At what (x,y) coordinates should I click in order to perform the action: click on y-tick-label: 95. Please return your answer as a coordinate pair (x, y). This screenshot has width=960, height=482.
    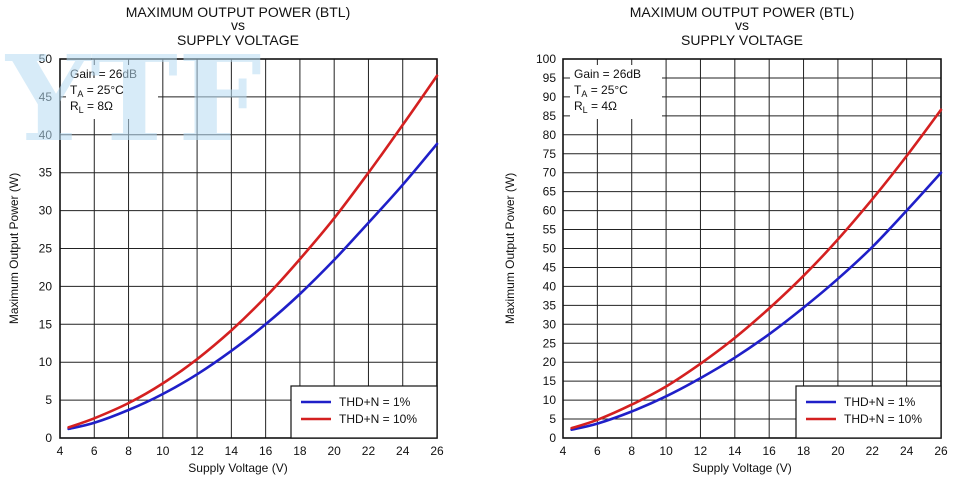
    Looking at the image, I should click on (550, 78).